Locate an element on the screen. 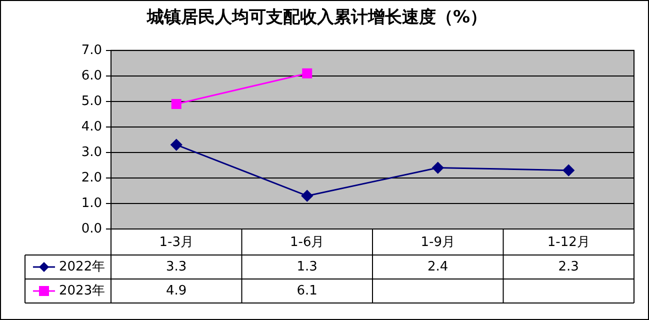  legend-label: 2023年 is located at coordinates (82, 290).